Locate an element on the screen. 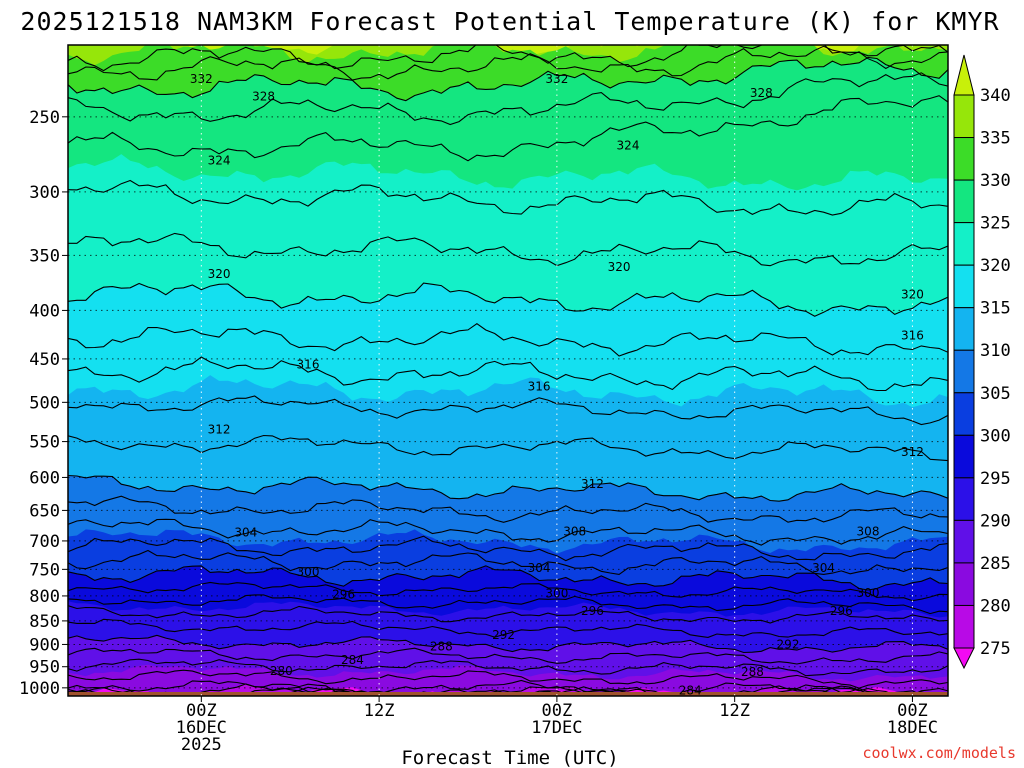 Image resolution: width=1024 pixels, height=768 pixels. x-tick-label-40-1: 17DEC is located at coordinates (556, 728).